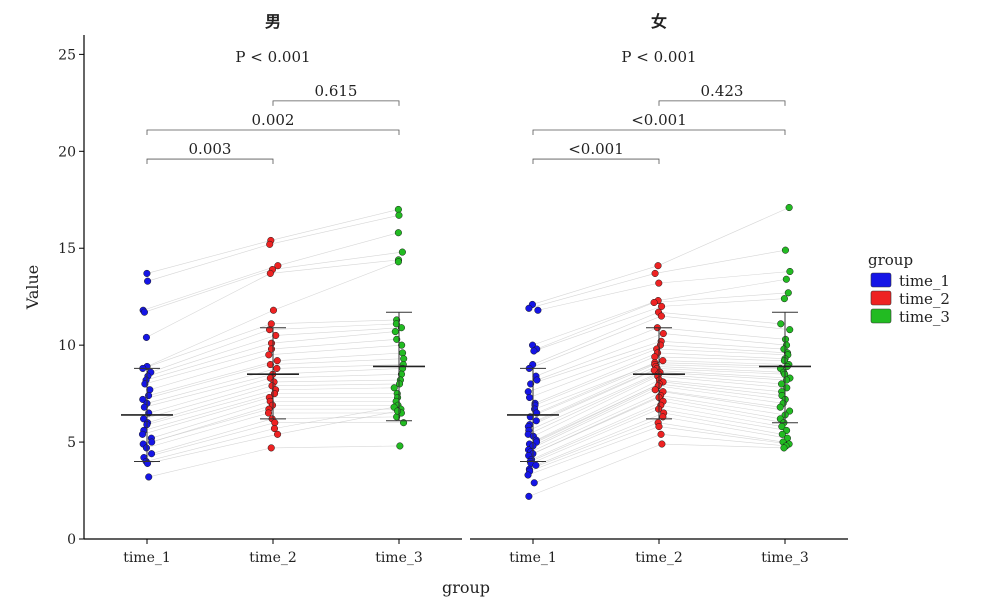  What do you see at coordinates (67, 346) in the screenshot?
I see `y-tick-label: 10` at bounding box center [67, 346].